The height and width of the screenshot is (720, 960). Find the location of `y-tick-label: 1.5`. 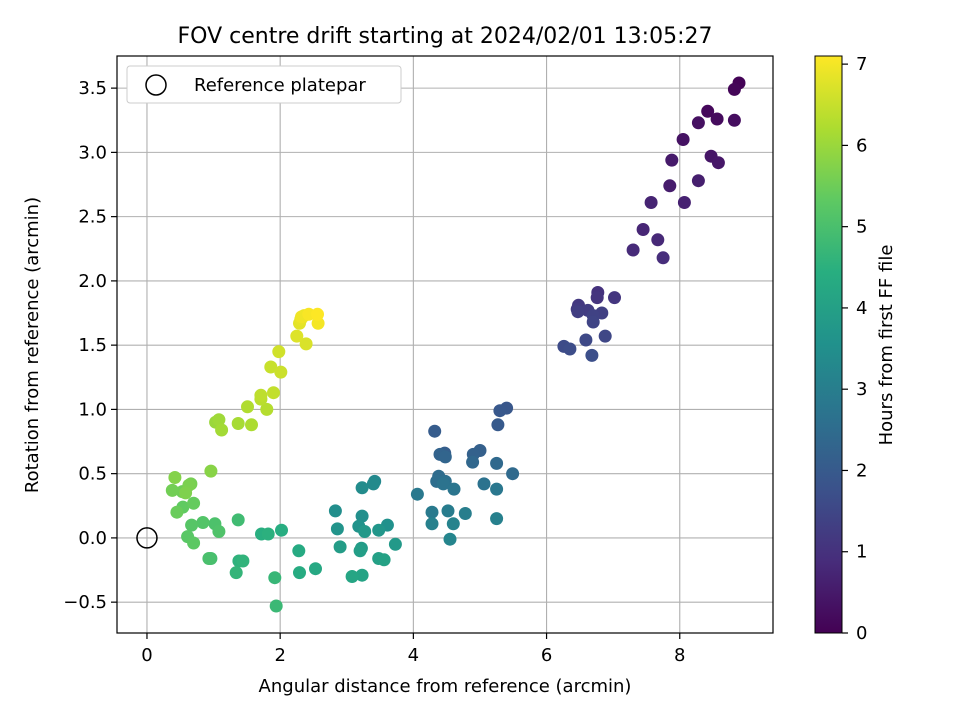

y-tick-label: 1.5 is located at coordinates (92, 345).